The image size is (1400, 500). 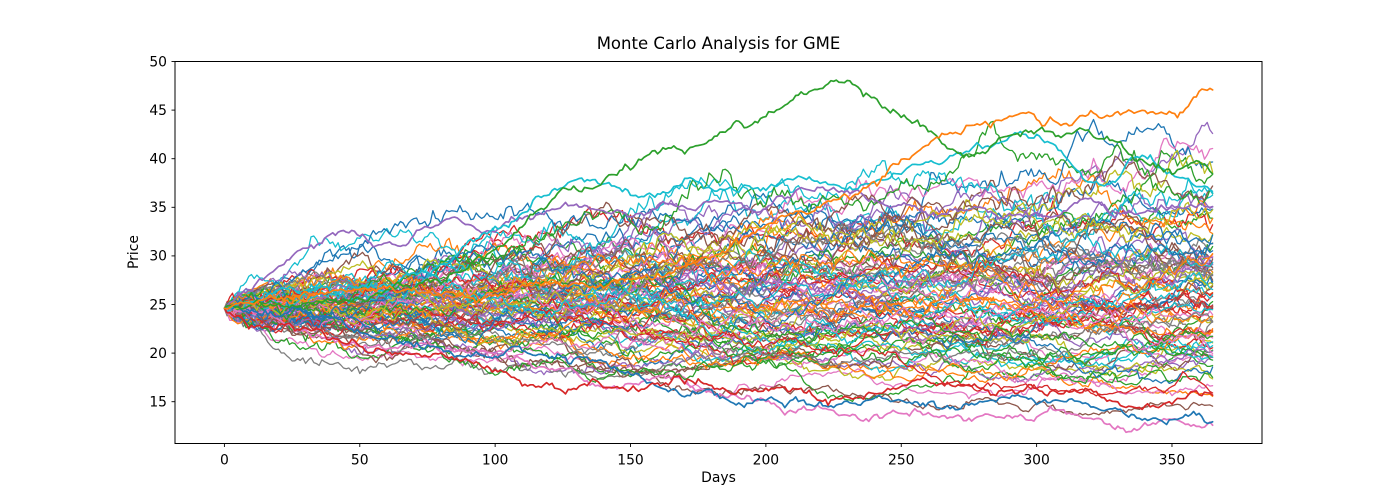 I want to click on x-tick-label: 200, so click(x=766, y=461).